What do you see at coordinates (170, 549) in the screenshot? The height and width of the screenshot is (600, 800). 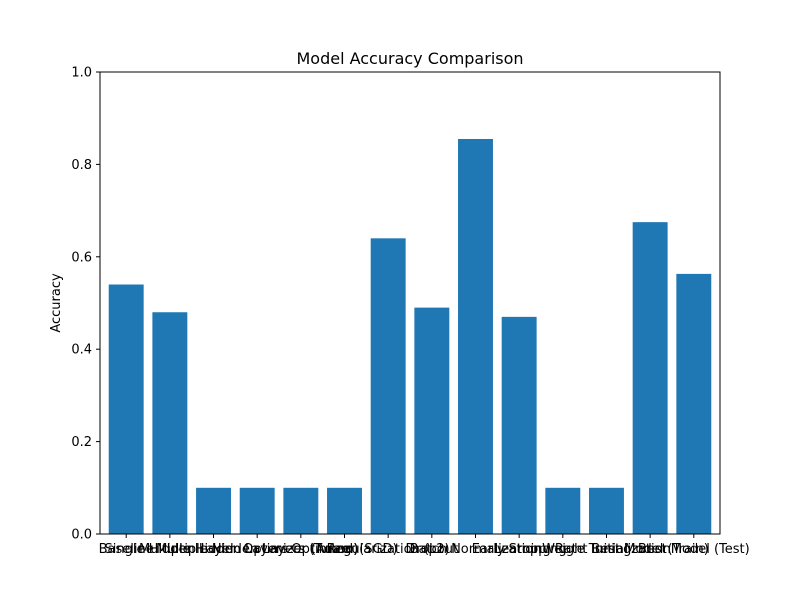 I see `x-tick-label: Single Hidden Layer` at bounding box center [170, 549].